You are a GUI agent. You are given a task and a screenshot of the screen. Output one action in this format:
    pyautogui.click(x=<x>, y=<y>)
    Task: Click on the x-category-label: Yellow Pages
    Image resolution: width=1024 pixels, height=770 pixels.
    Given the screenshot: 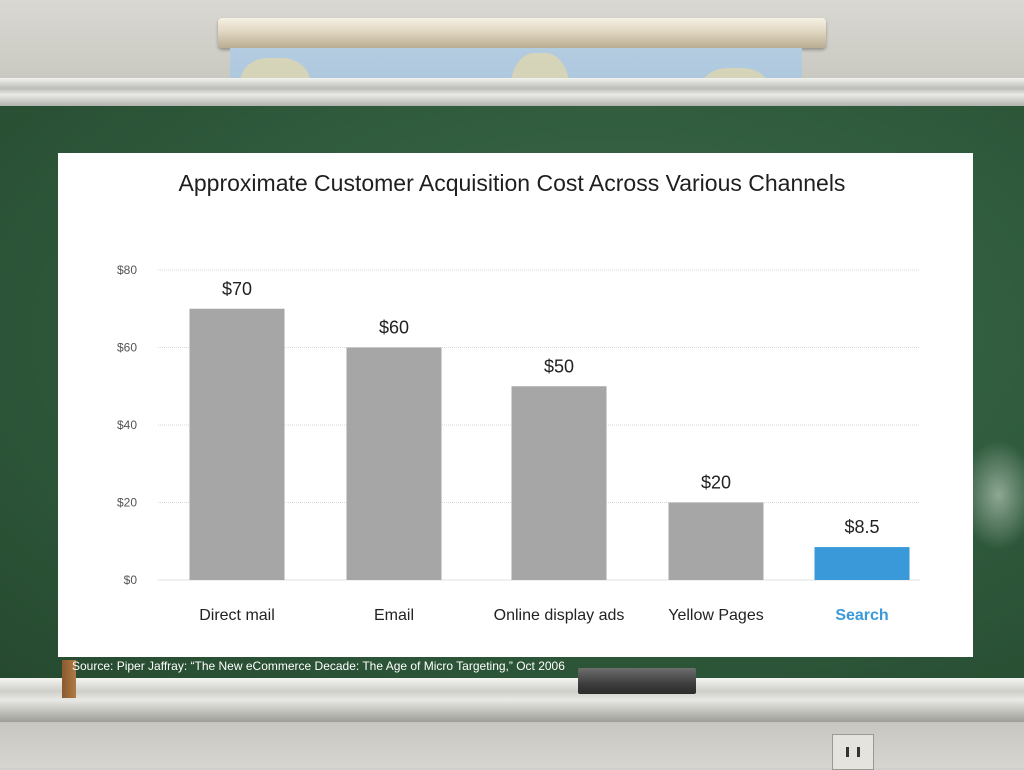 What is the action you would take?
    pyautogui.click(x=715, y=615)
    